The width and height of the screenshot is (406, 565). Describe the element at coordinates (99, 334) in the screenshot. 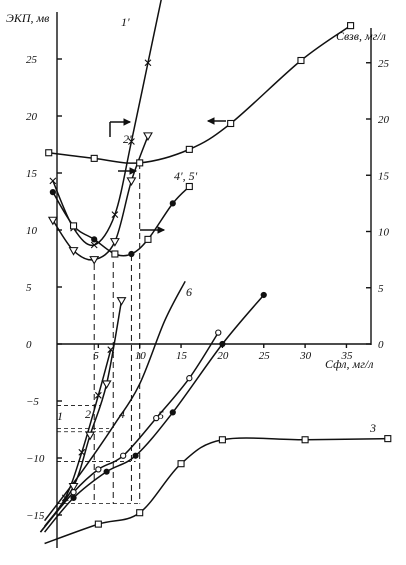

I see `guide-lines` at that location.